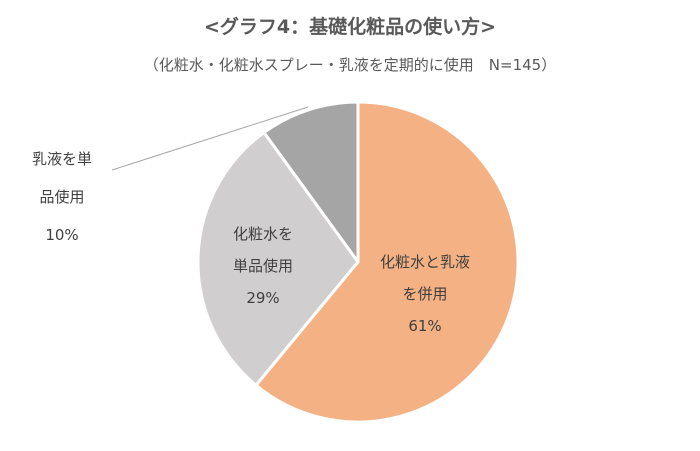 This screenshot has height=451, width=700. What do you see at coordinates (350, 65) in the screenshot?
I see `chart-subtitle: （化粧水・化粧水スプレー・乳液を定期的に使用 N=145）` at bounding box center [350, 65].